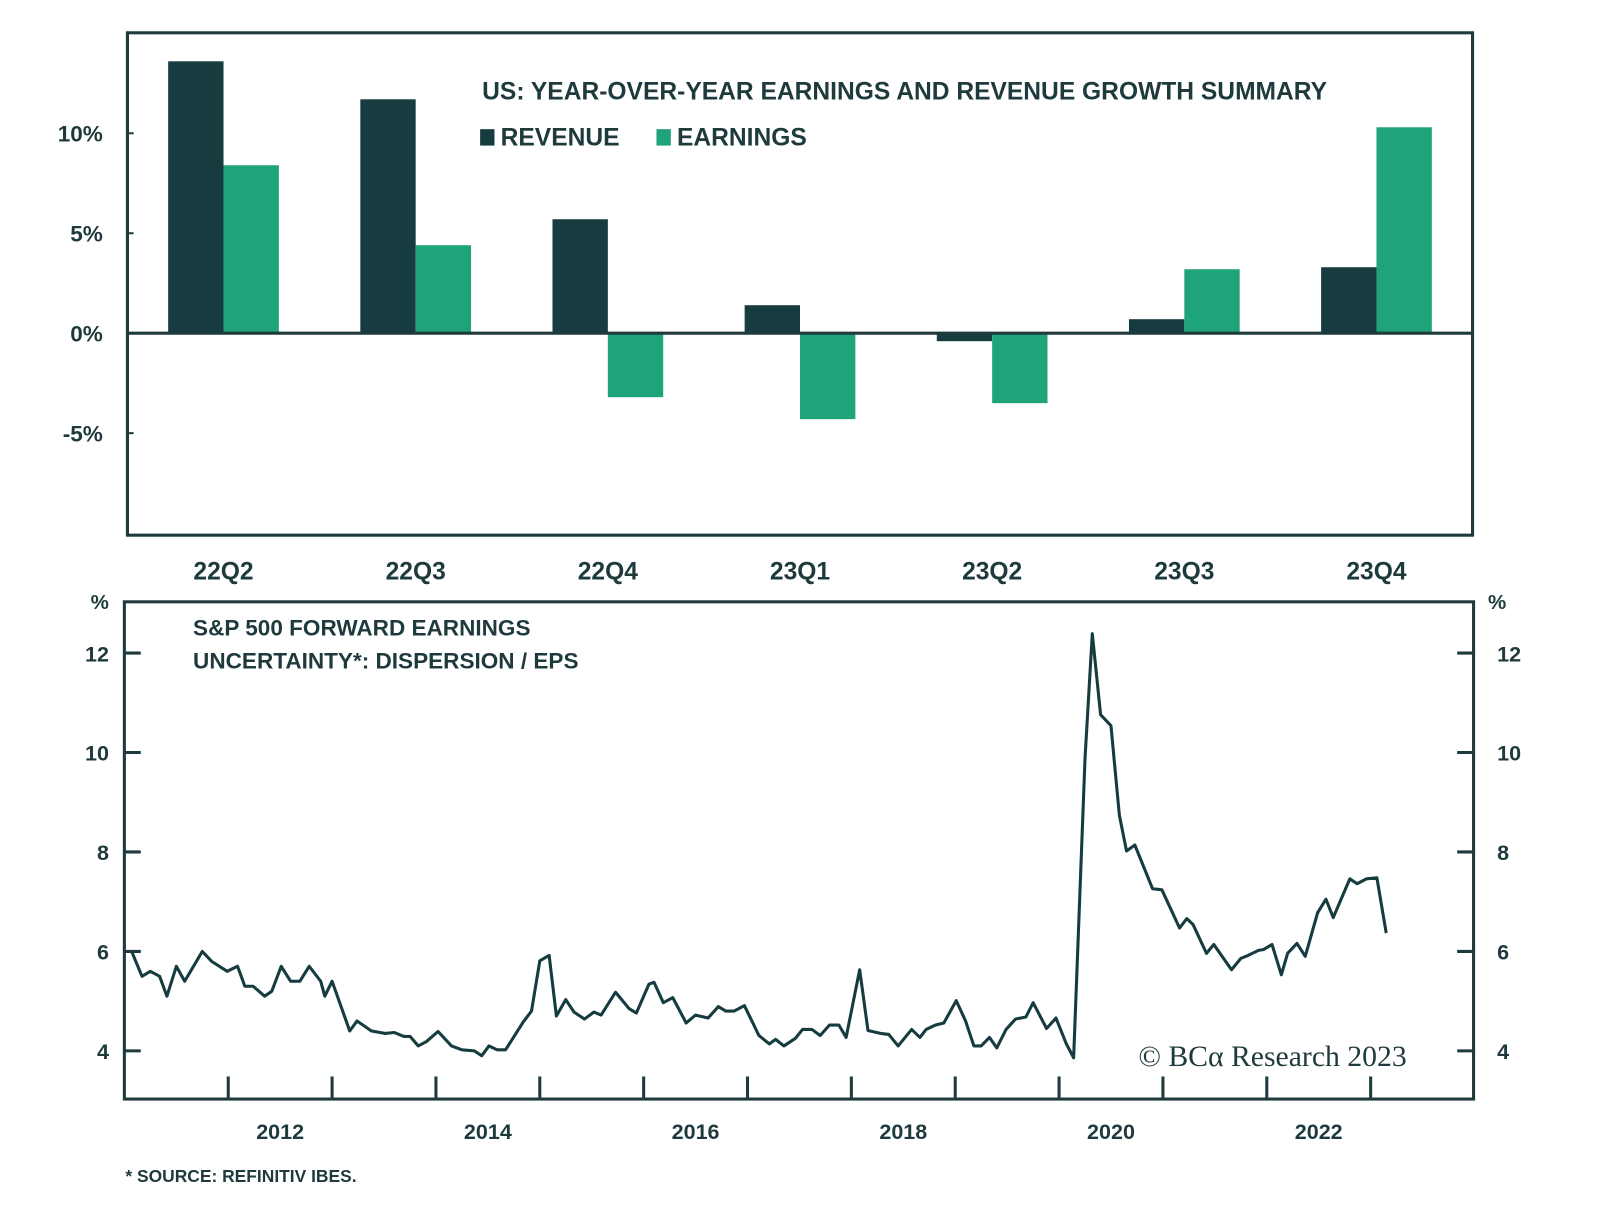 Image resolution: width=1600 pixels, height=1219 pixels. I want to click on x-tick-label-2018: 2018, so click(903, 1132).